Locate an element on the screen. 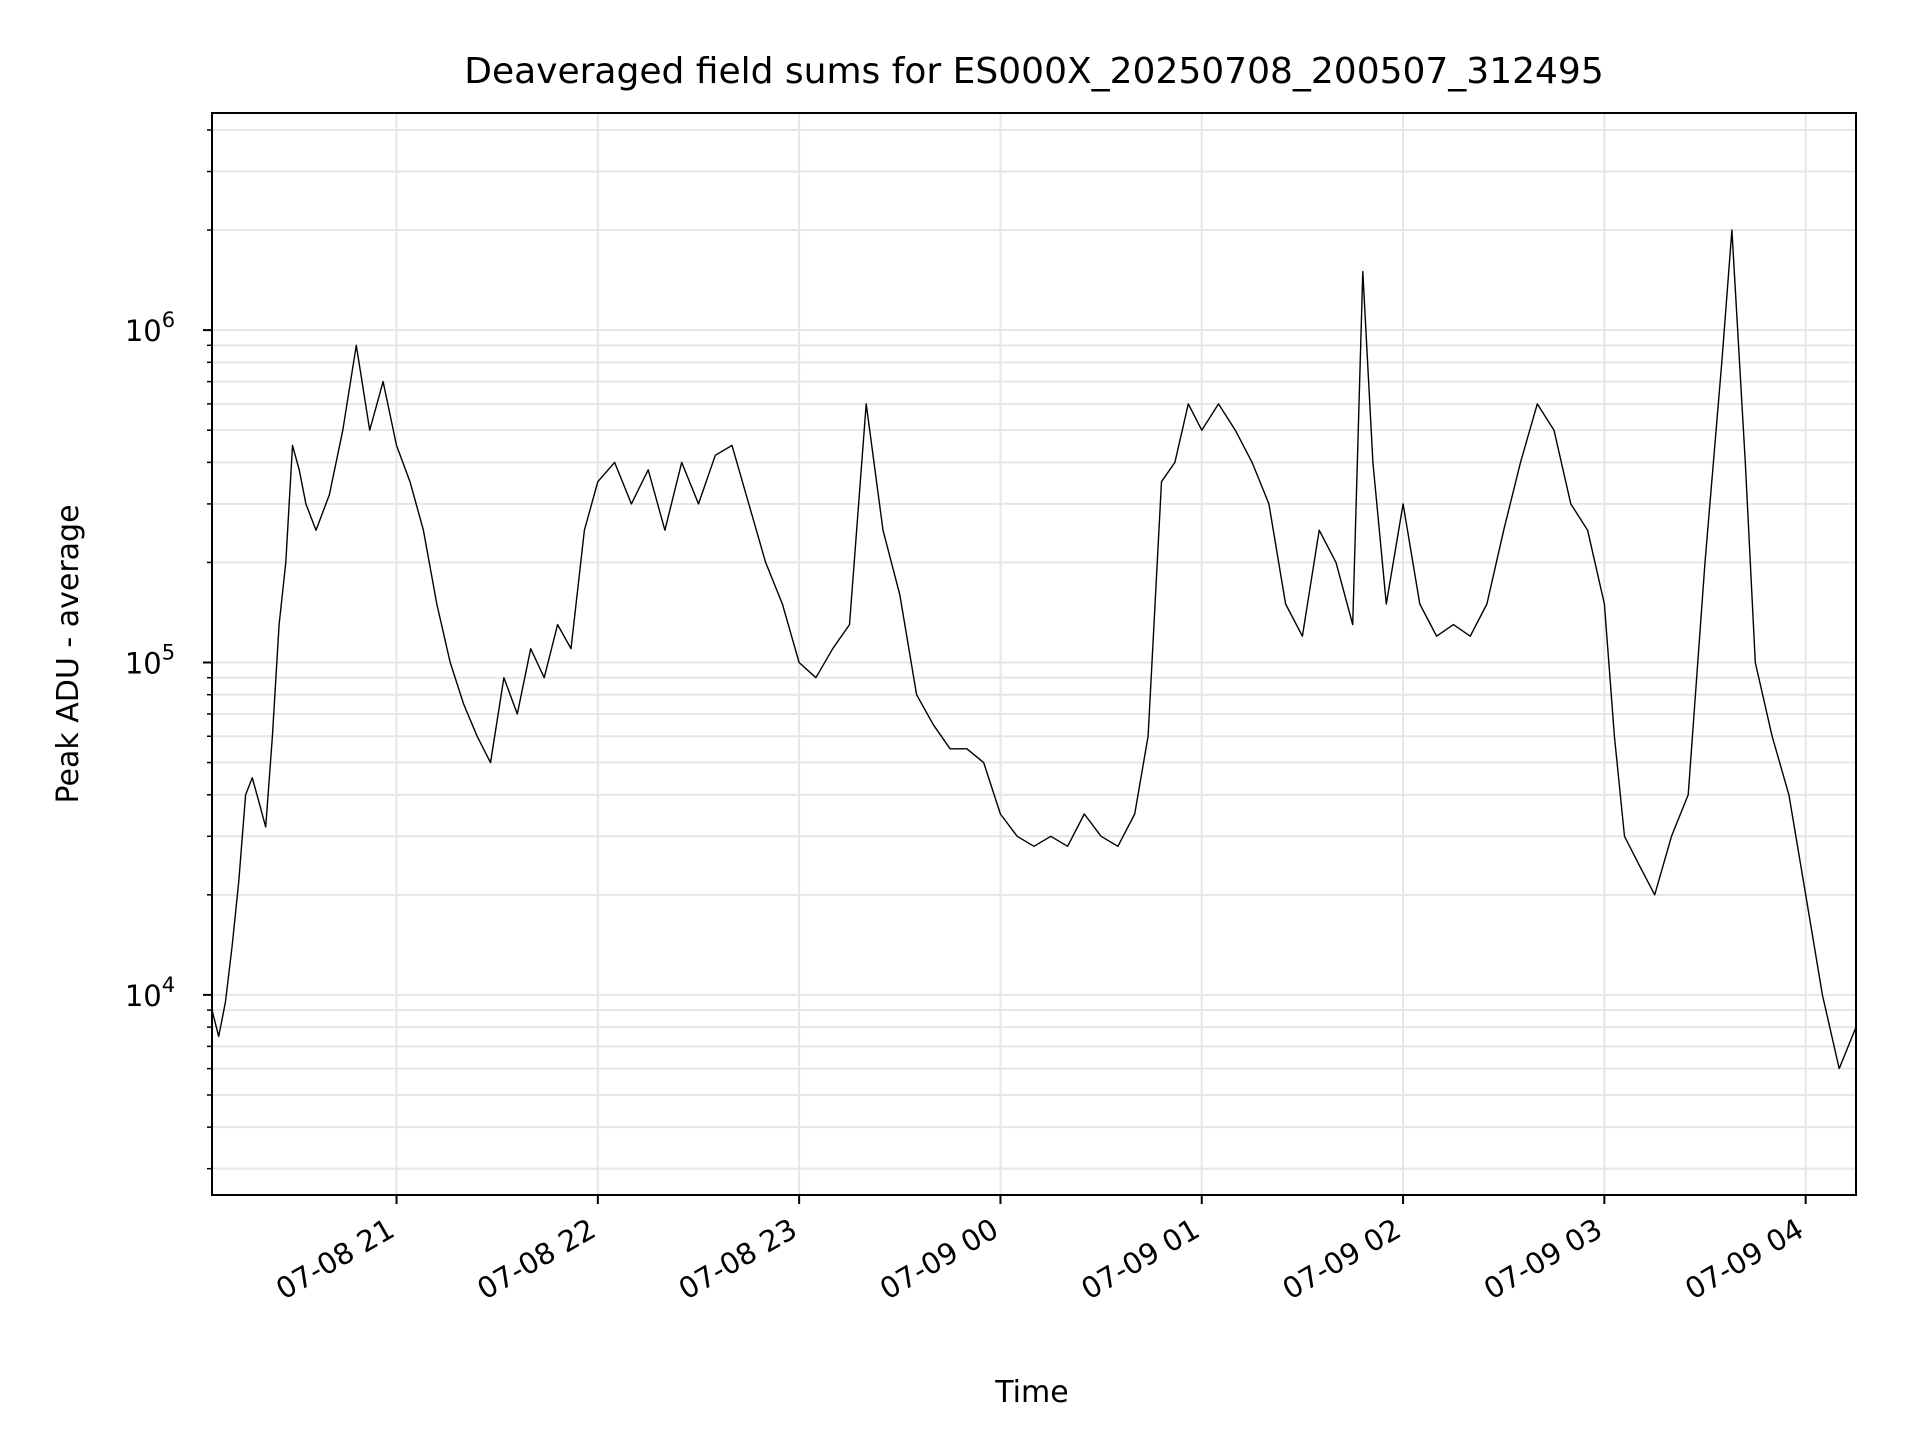  y-tick-label: 10⁵ is located at coordinates (150, 661).